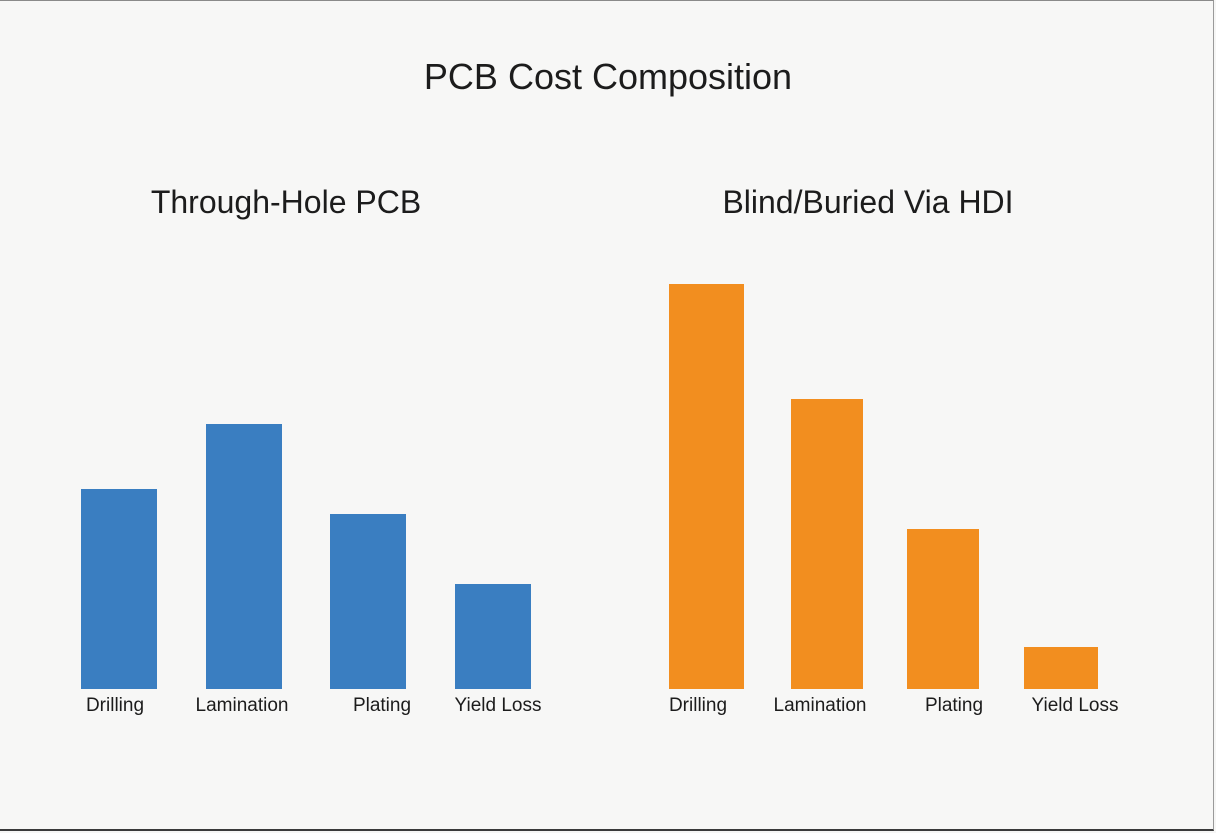  What do you see at coordinates (119, 589) in the screenshot?
I see `bar-through-hole-drilling` at bounding box center [119, 589].